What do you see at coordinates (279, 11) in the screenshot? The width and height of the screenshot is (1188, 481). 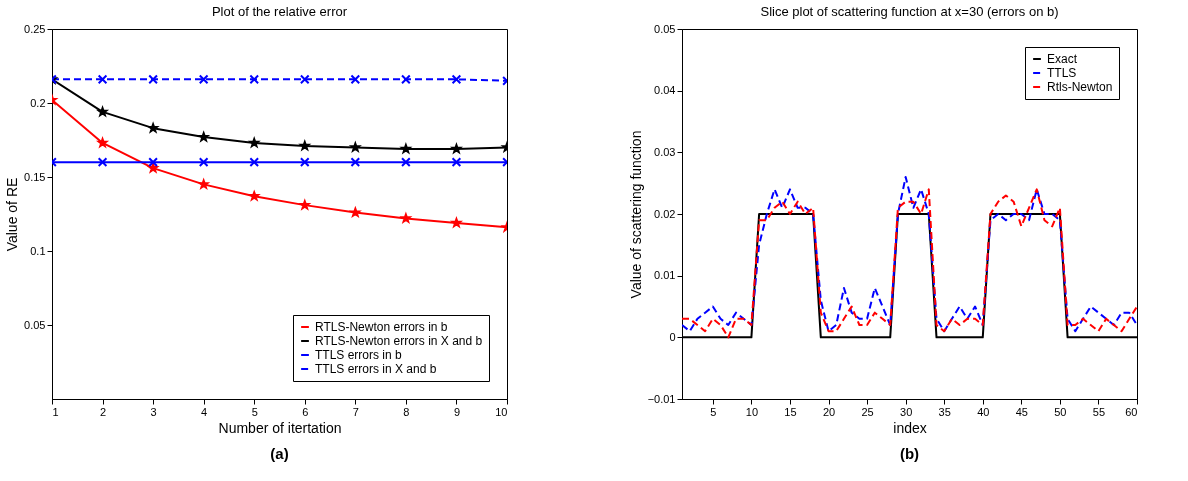 I see `chart-title: Plot of the relative error` at bounding box center [279, 11].